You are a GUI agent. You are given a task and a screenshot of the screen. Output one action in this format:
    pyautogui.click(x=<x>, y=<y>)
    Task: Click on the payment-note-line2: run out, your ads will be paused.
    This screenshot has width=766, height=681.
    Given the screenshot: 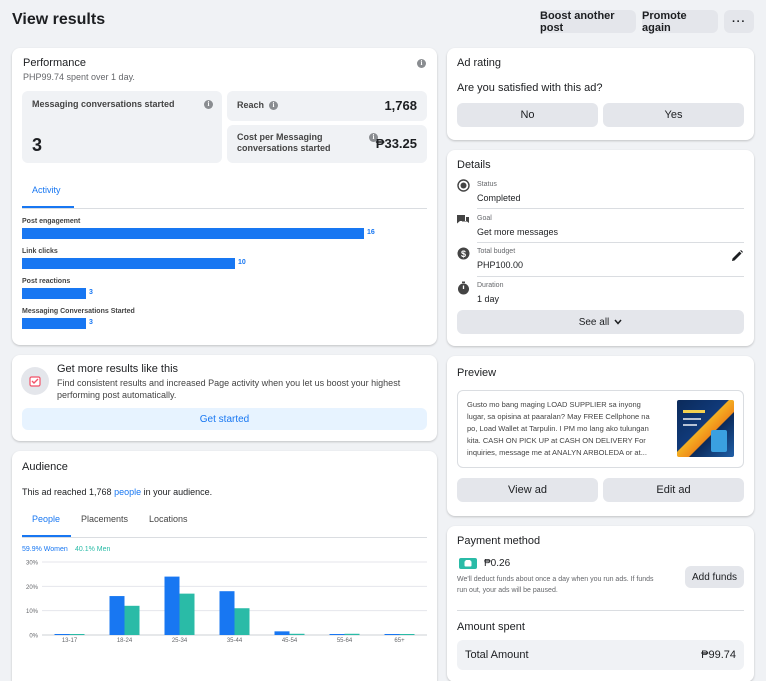 What is the action you would take?
    pyautogui.click(x=507, y=590)
    